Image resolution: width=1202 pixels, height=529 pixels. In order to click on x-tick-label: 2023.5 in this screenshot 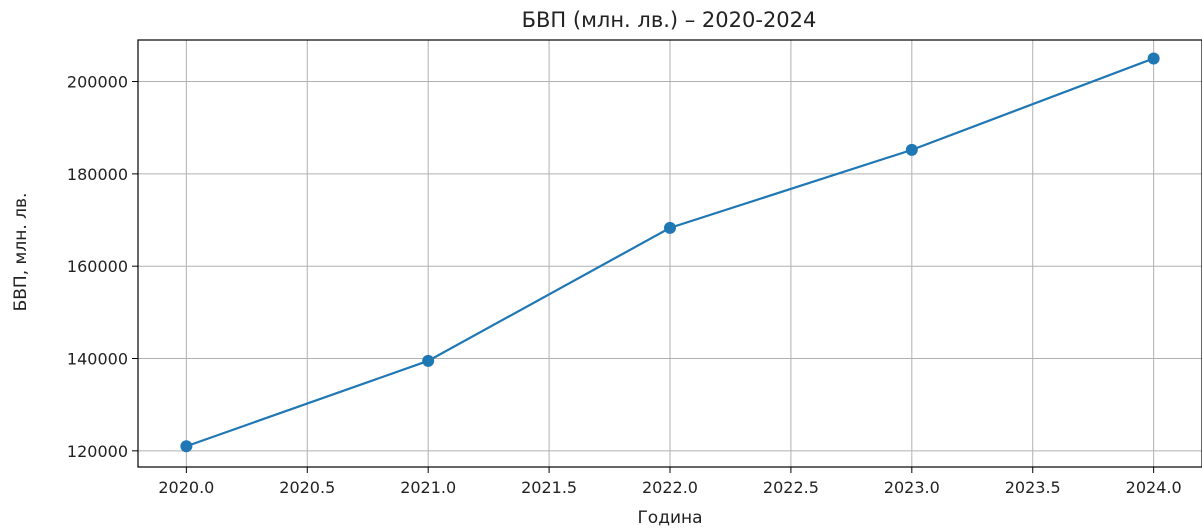, I will do `click(1033, 487)`.